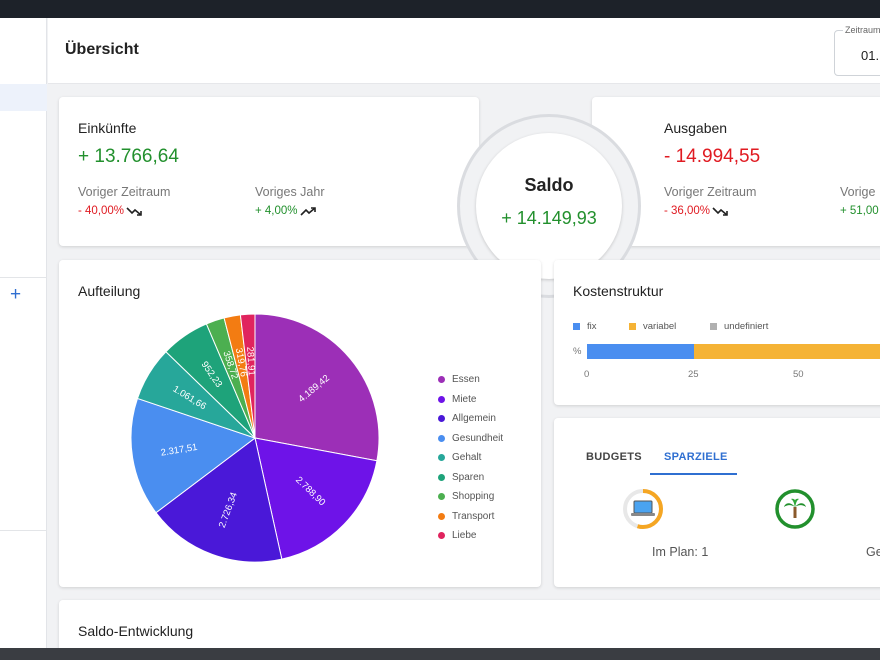  Describe the element at coordinates (23, 333) in the screenshot. I see `sidebar: +` at that location.